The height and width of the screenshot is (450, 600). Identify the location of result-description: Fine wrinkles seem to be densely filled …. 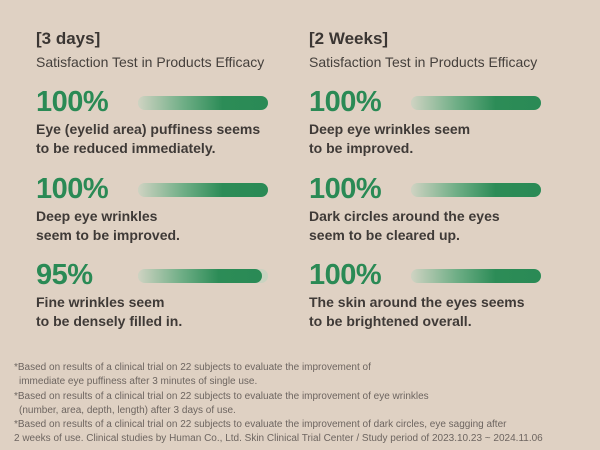
(109, 312).